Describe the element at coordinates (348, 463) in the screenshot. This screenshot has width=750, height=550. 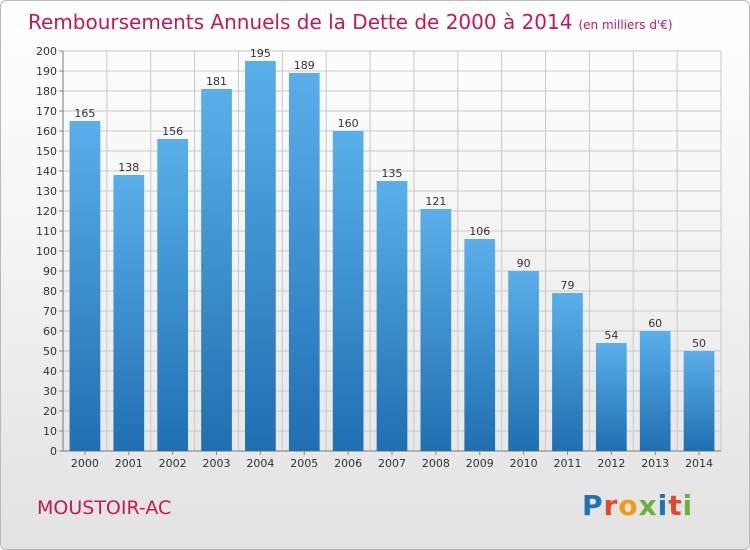
I see `x-tick-label: 2006` at that location.